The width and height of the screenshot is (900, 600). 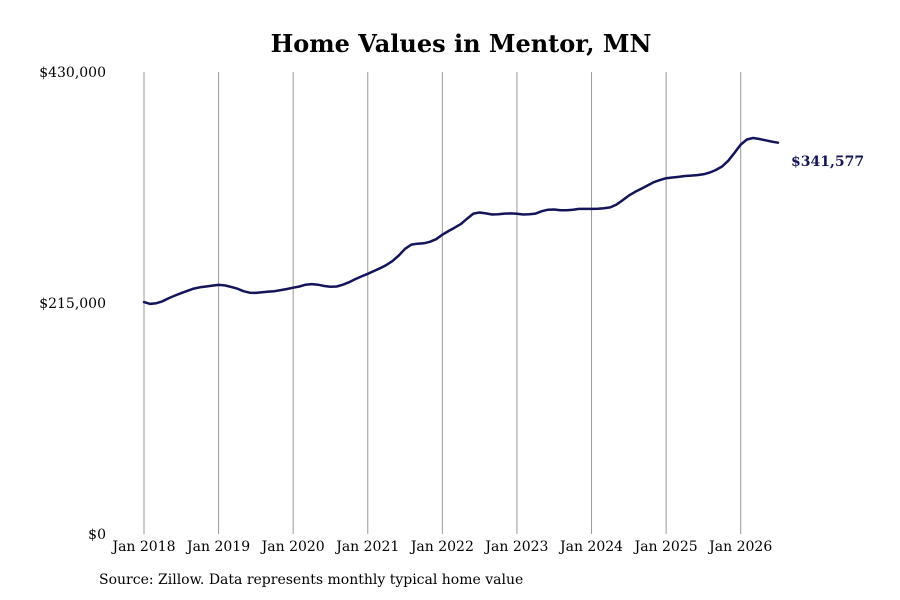 I want to click on y-tick-label: $215,000, so click(x=72, y=304).